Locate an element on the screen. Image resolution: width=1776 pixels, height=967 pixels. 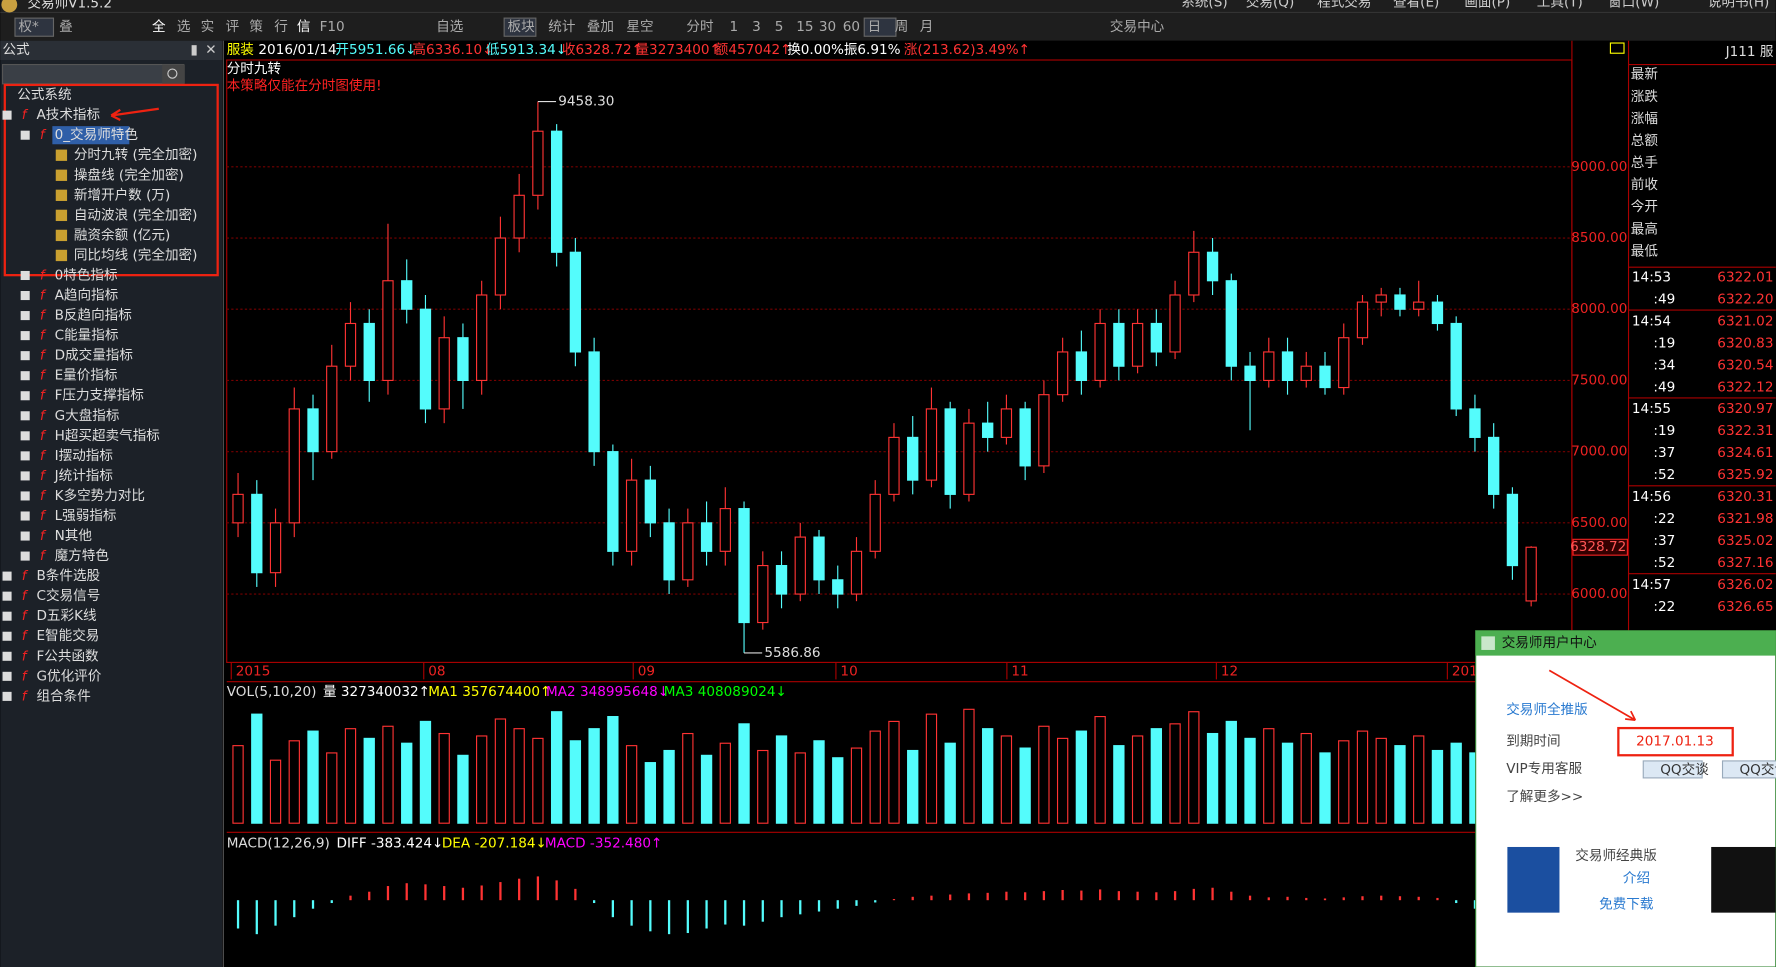
tree-item: E智能交易 is located at coordinates (67, 635).